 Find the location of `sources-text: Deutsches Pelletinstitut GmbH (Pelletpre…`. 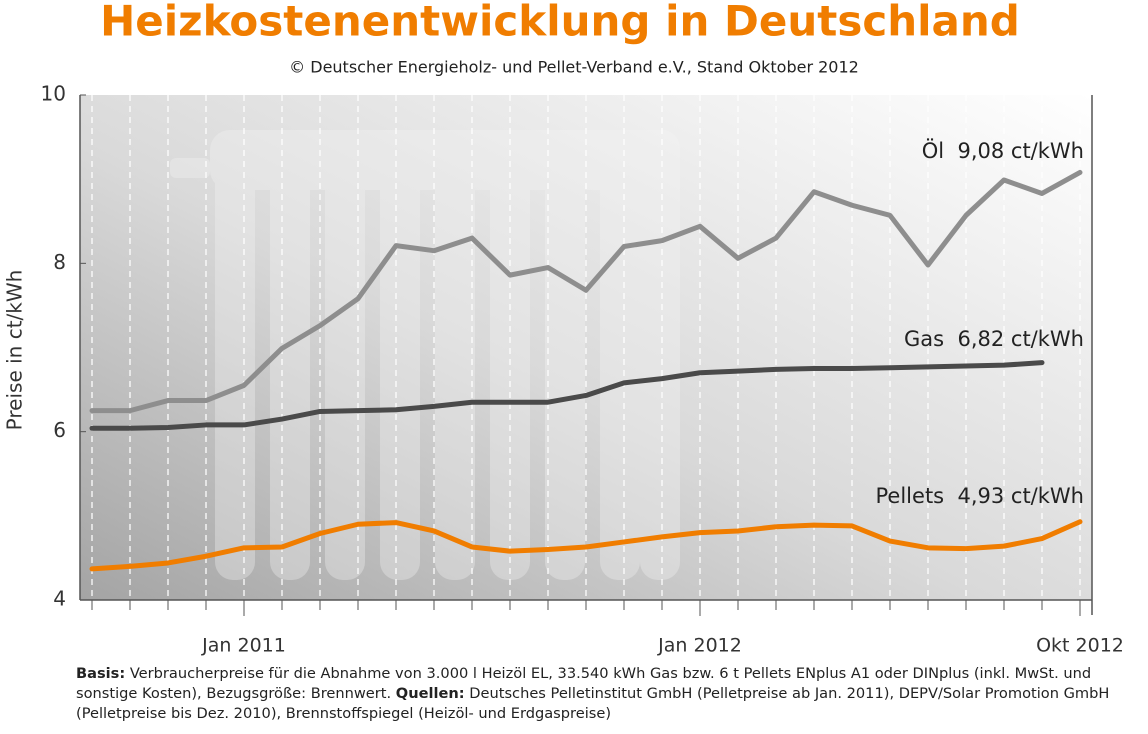

sources-text: Deutsches Pelletinstitut GmbH (Pelletpre… is located at coordinates (593, 703).